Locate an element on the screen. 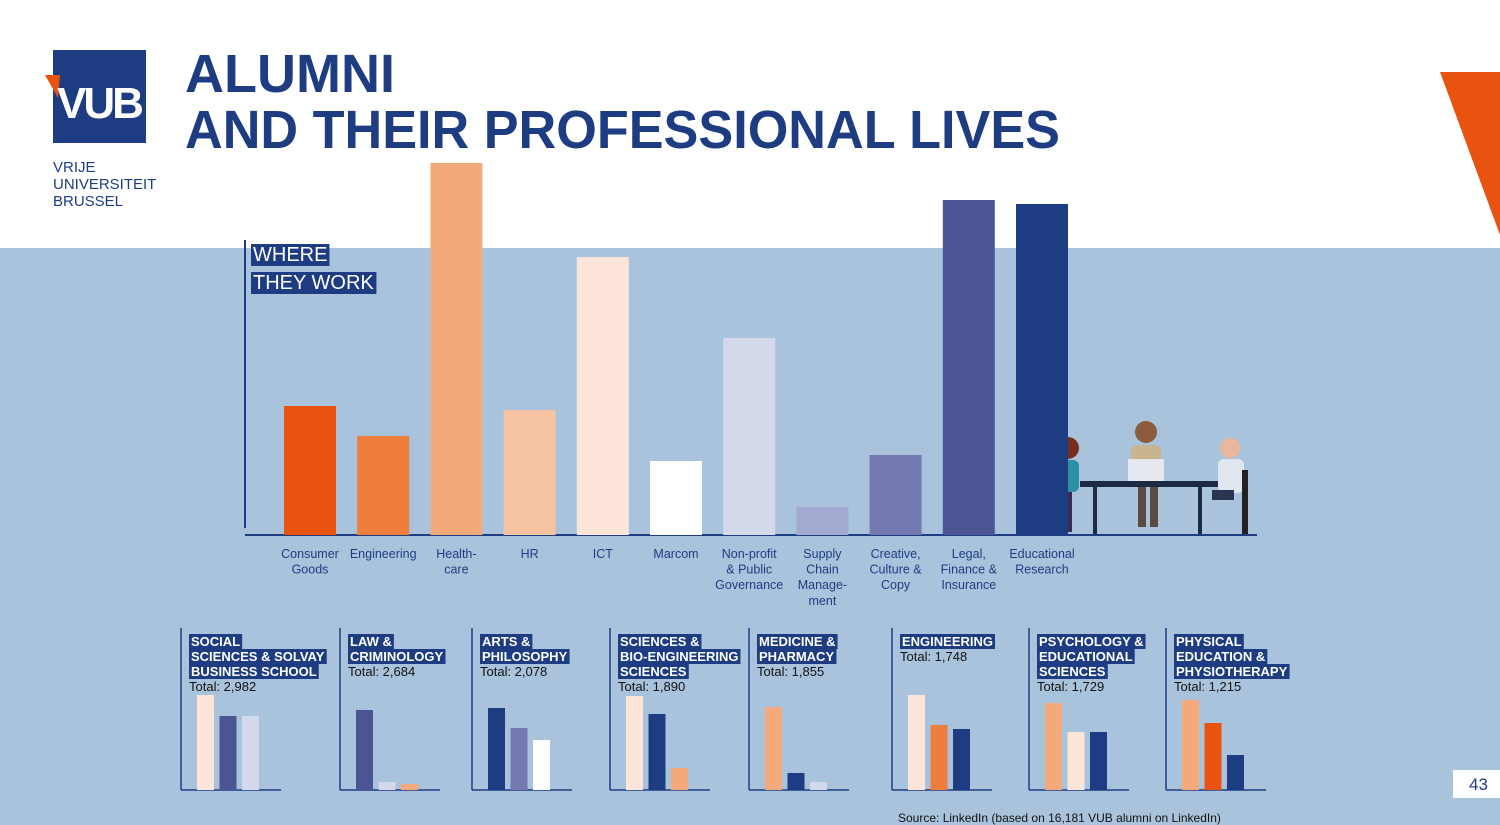  x-tick-label: HR is located at coordinates (530, 554).